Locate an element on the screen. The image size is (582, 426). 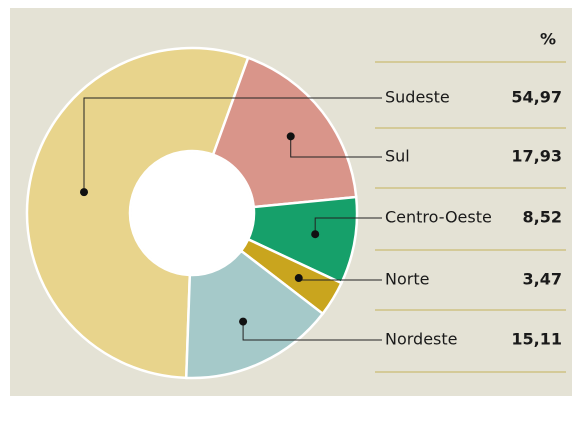
value-label: 54,97 is located at coordinates (536, 97).